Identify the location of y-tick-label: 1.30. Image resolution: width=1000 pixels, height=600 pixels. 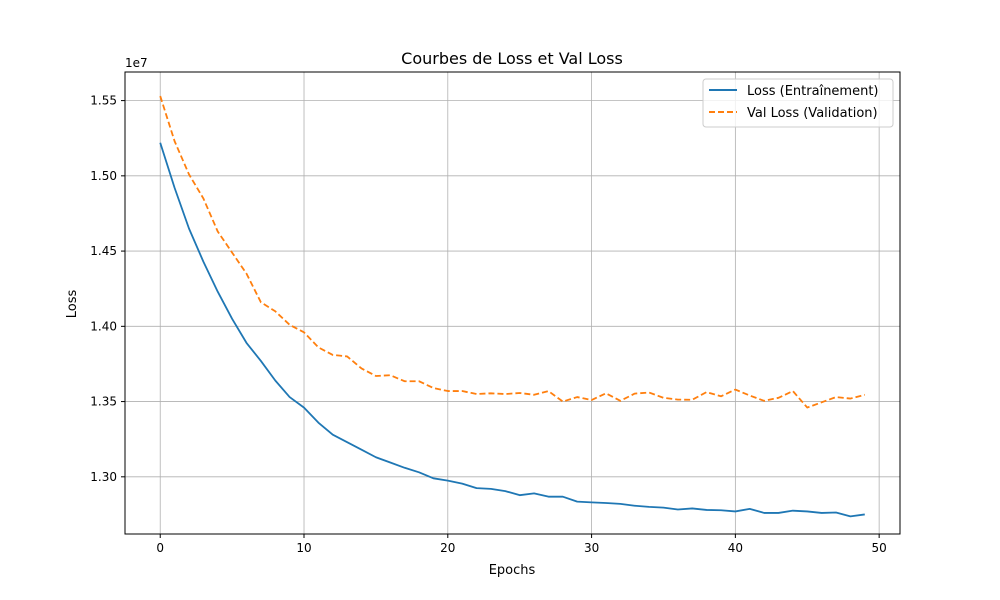
(103, 477).